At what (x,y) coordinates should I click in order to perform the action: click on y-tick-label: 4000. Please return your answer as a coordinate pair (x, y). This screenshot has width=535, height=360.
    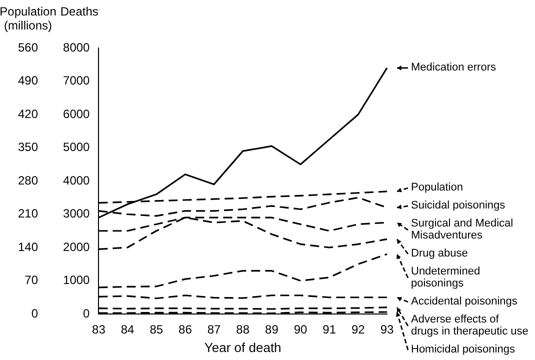
    Looking at the image, I should click on (76, 180).